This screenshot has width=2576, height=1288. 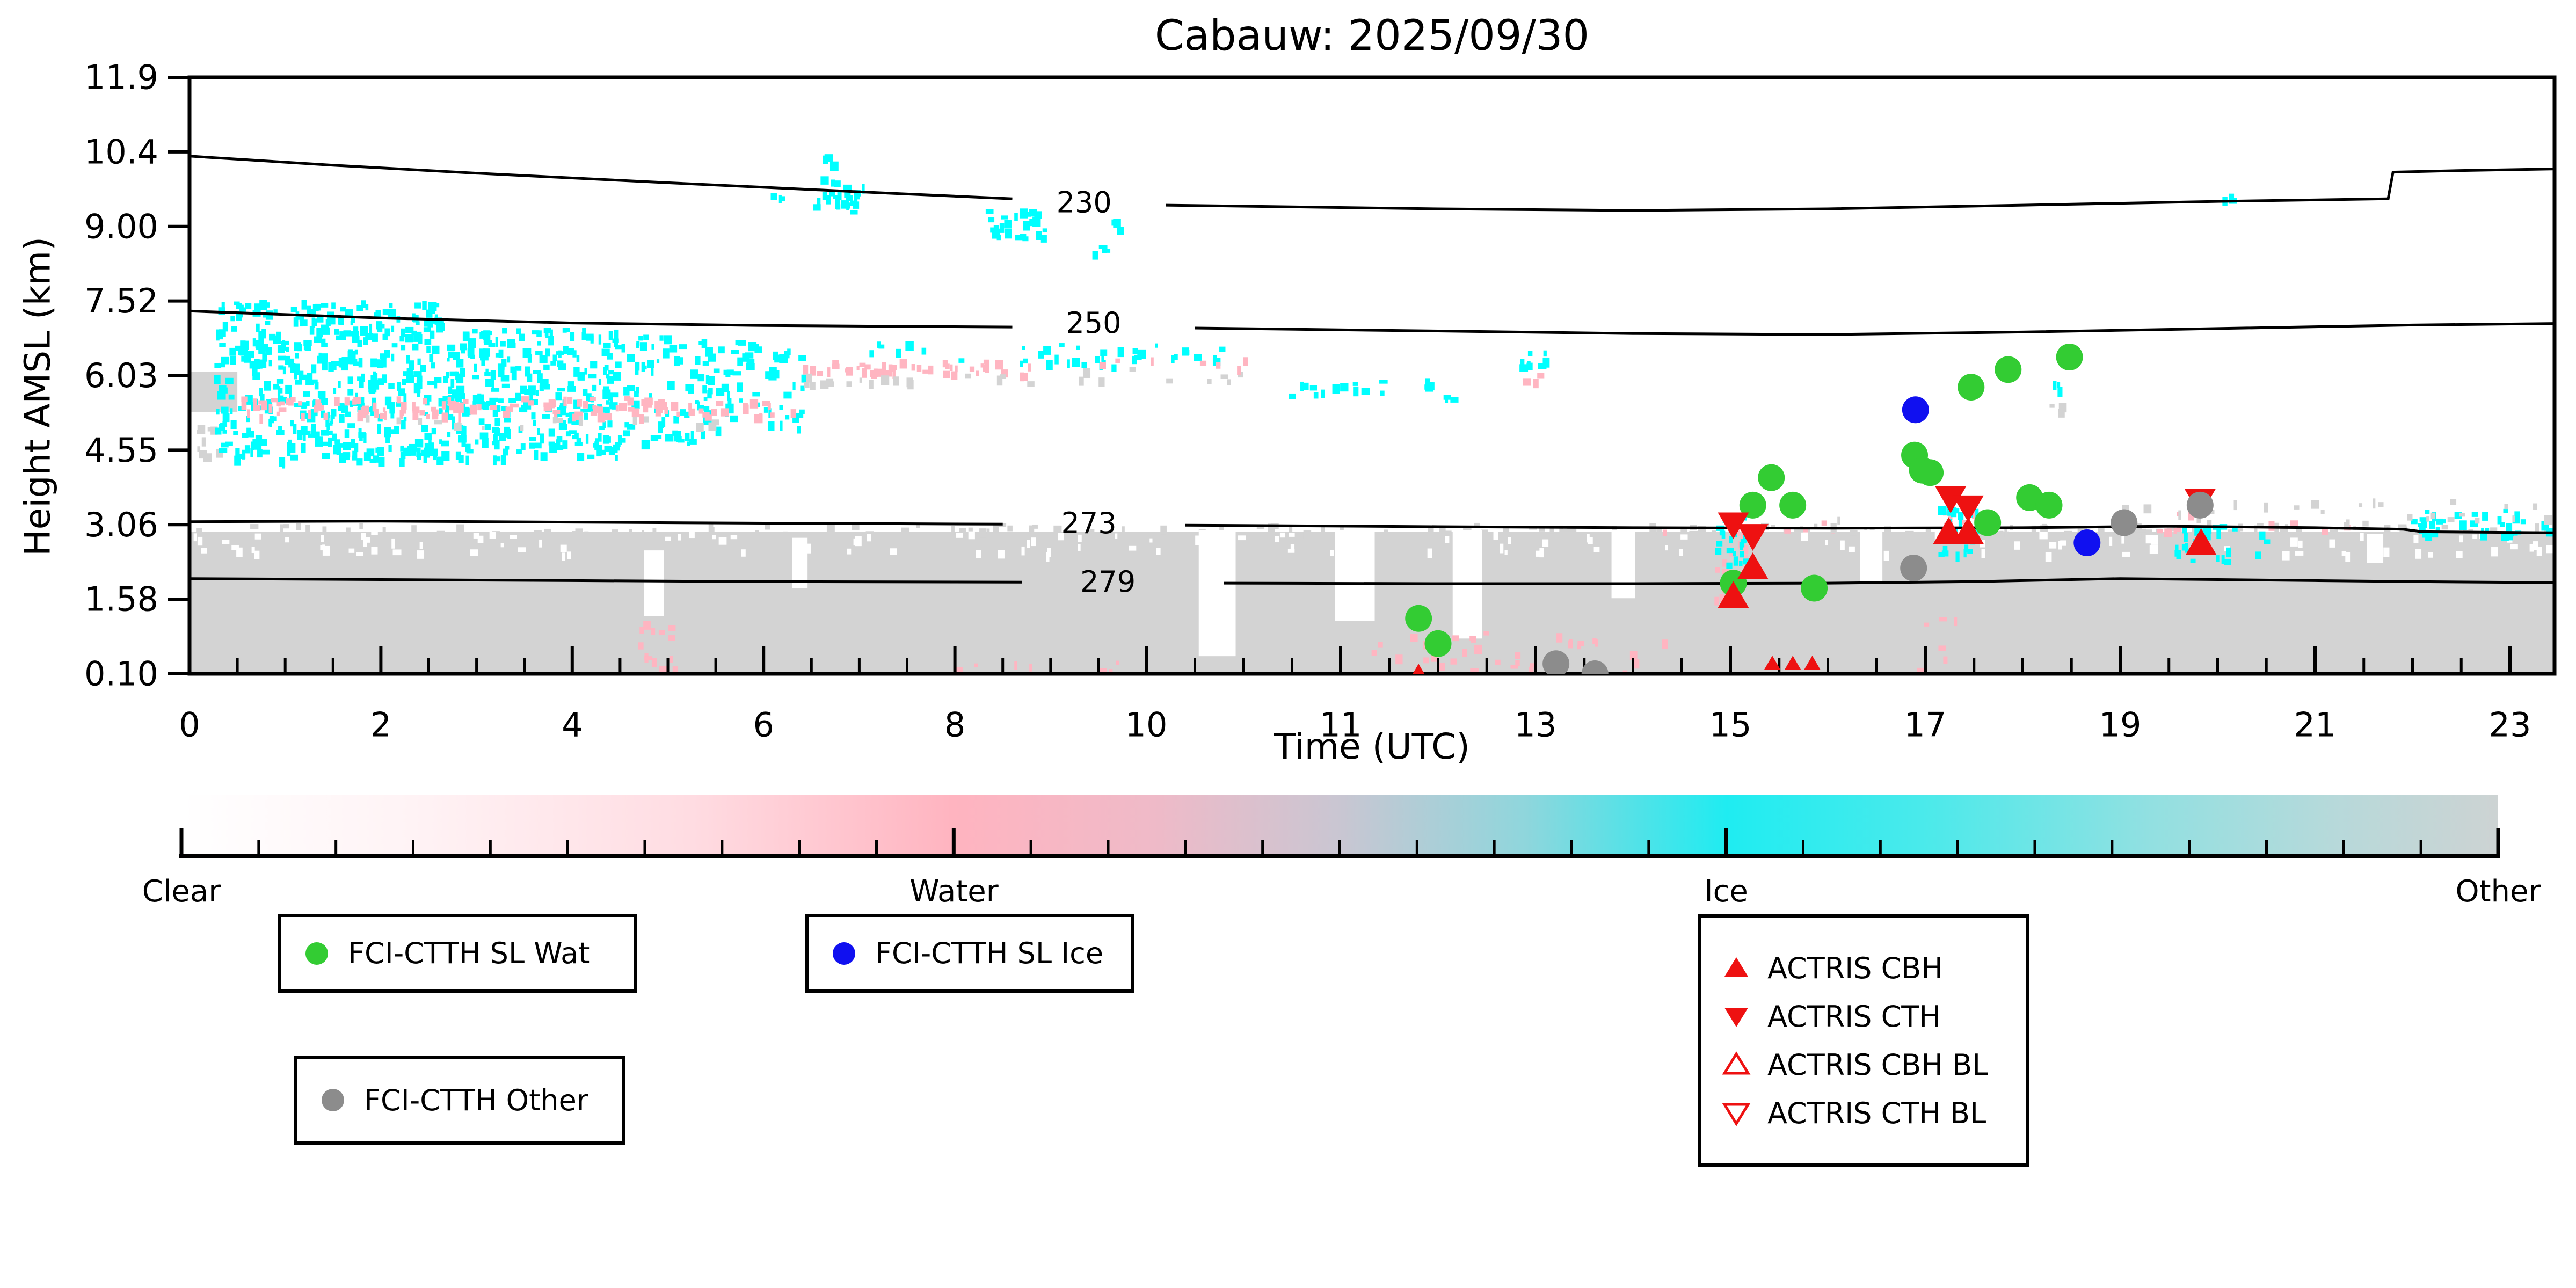 I want to click on x-tick-label: 11, so click(x=1341, y=724).